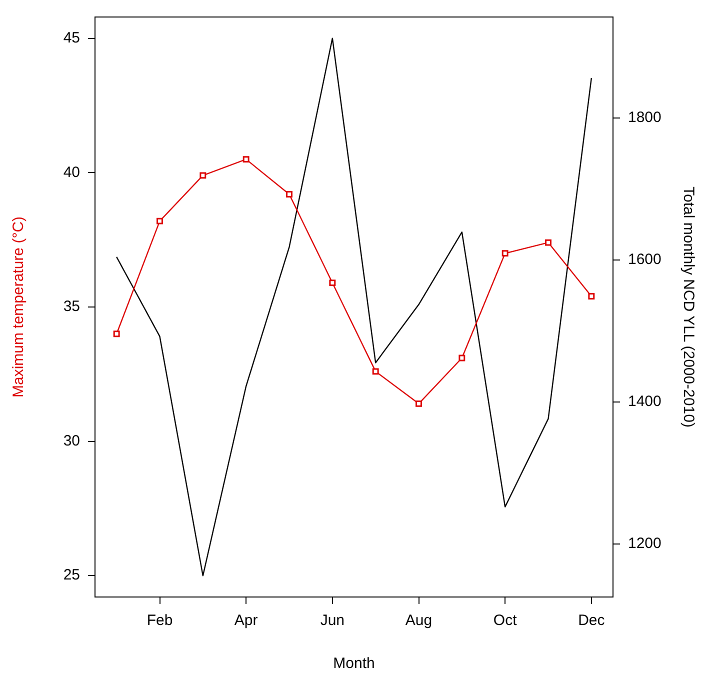 This screenshot has height=677, width=707. Describe the element at coordinates (592, 621) in the screenshot. I see `x-tick-label: Dec` at that location.